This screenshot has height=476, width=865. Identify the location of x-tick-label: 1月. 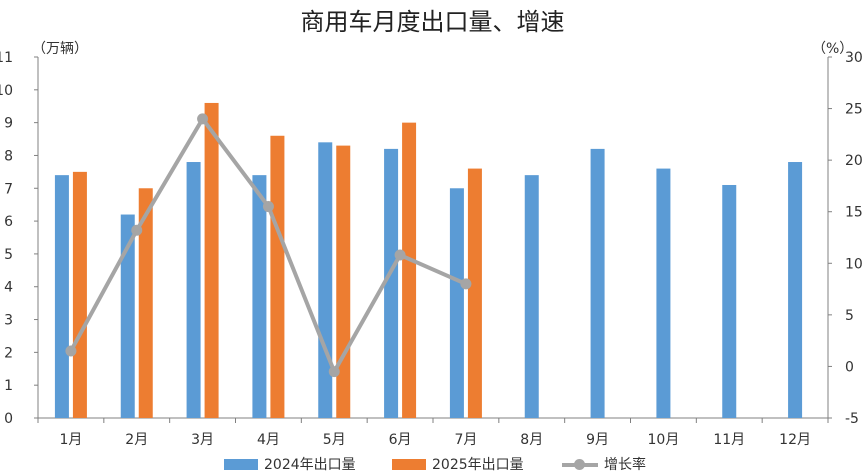
(70, 440).